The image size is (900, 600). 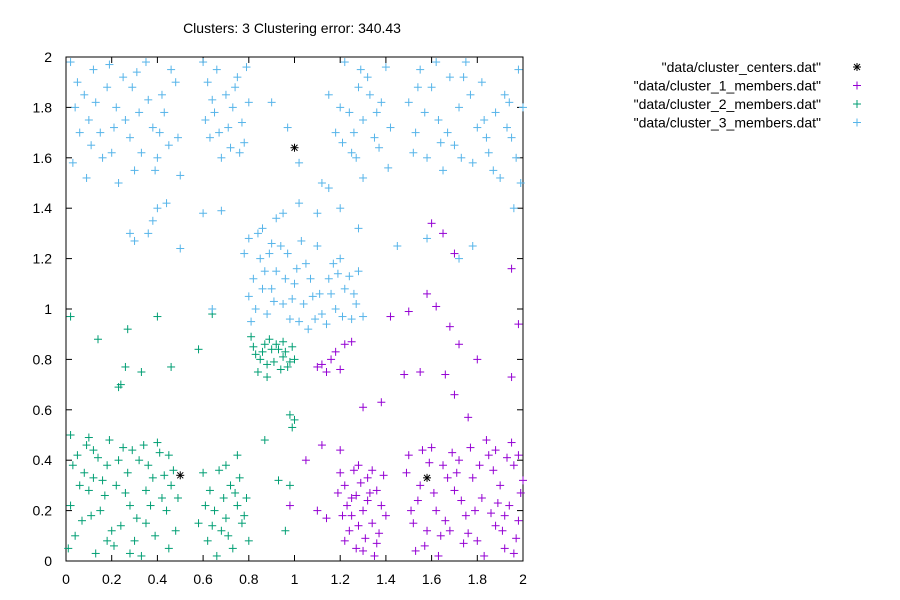 What do you see at coordinates (292, 28) in the screenshot?
I see `chart-title: Clusters: 3 Clustering error: 340.43` at bounding box center [292, 28].